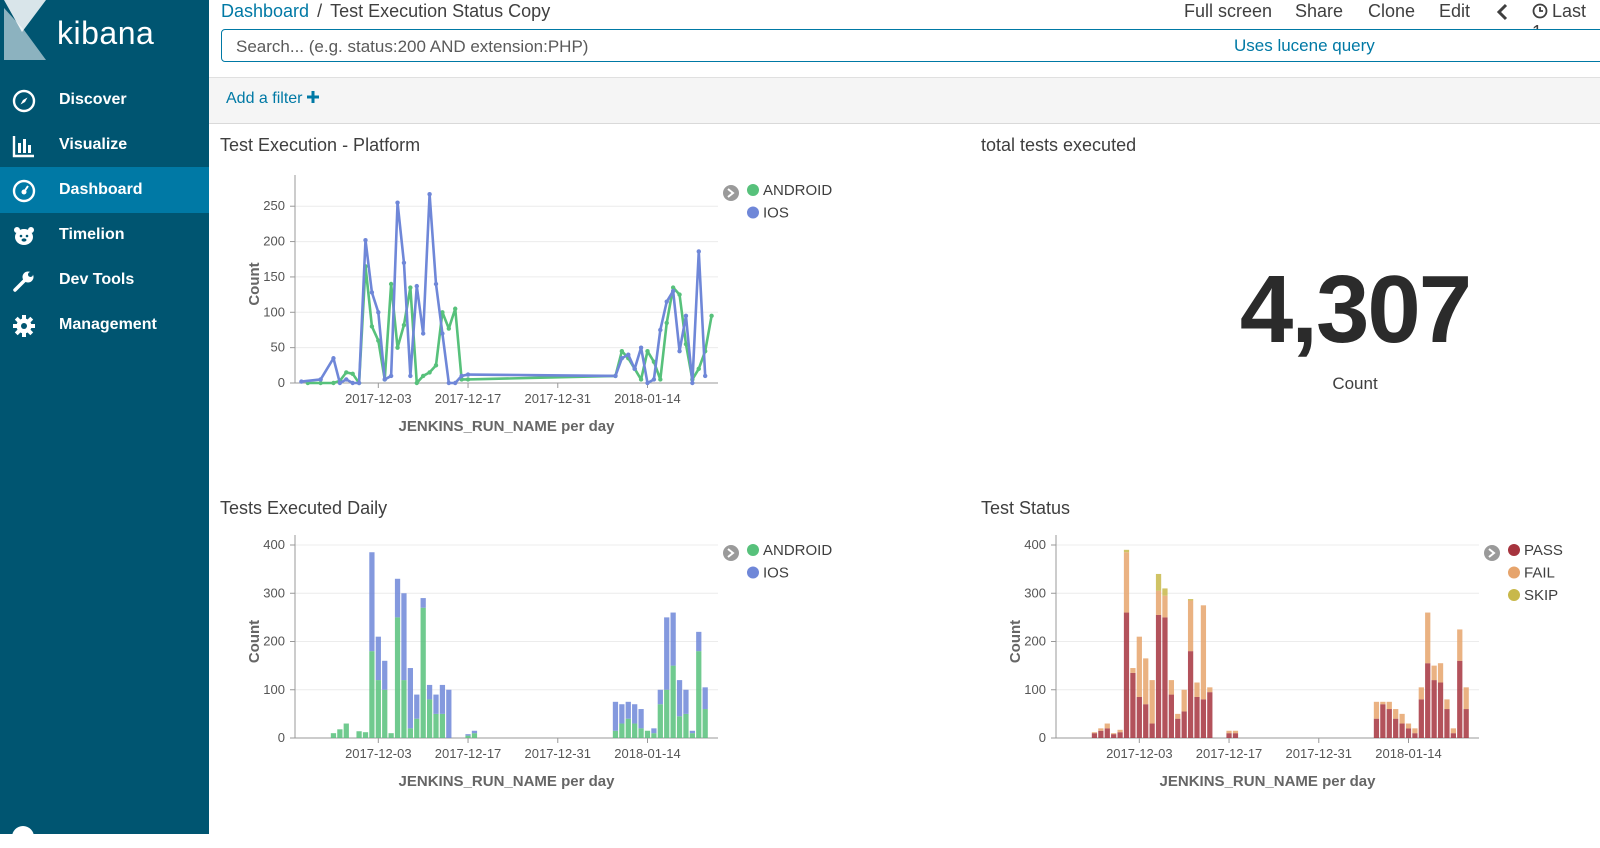 This screenshot has height=848, width=1600. I want to click on sidebar-item-label: Dev Tools, so click(97, 279).